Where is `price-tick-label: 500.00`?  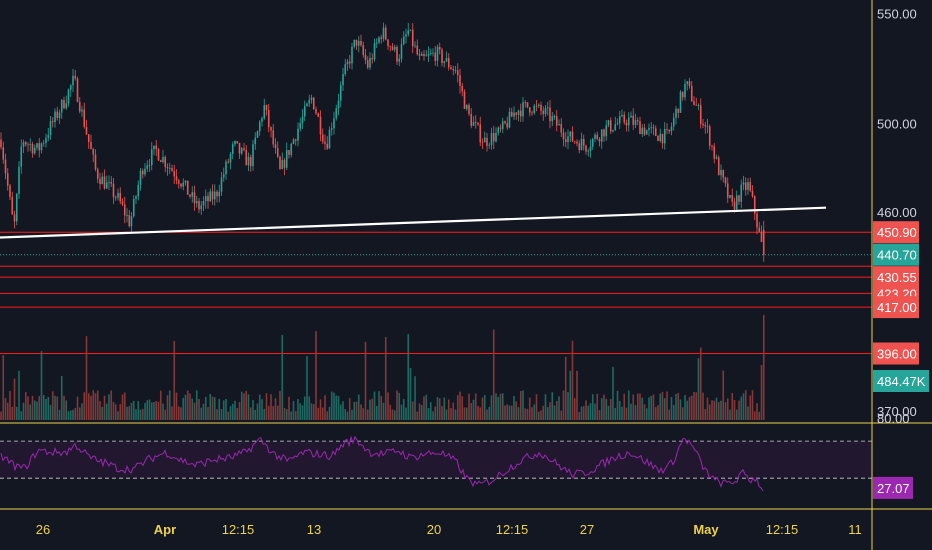
price-tick-label: 500.00 is located at coordinates (897, 124).